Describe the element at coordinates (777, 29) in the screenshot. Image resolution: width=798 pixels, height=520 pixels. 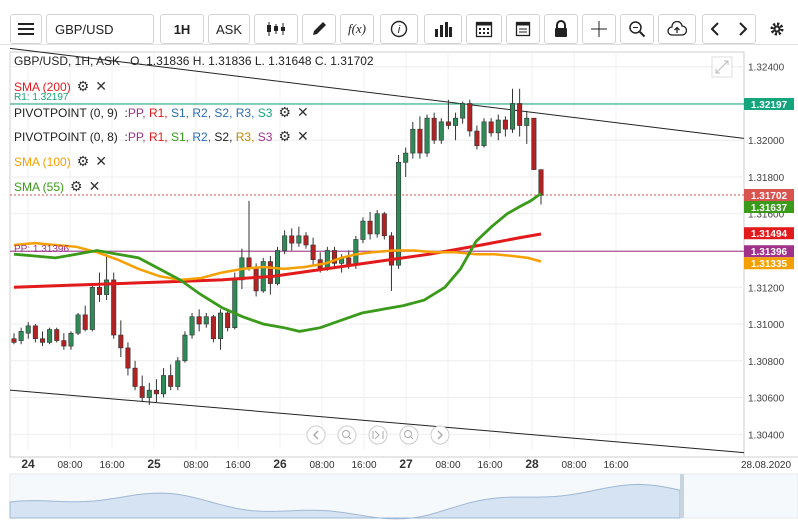
I see `settings-icon` at that location.